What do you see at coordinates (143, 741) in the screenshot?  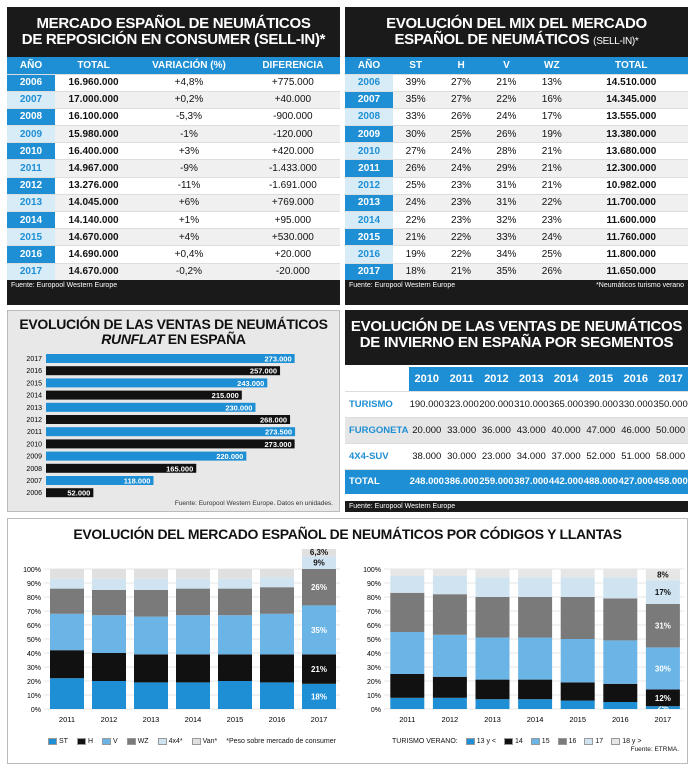 I see `legend-label: WZ` at bounding box center [143, 741].